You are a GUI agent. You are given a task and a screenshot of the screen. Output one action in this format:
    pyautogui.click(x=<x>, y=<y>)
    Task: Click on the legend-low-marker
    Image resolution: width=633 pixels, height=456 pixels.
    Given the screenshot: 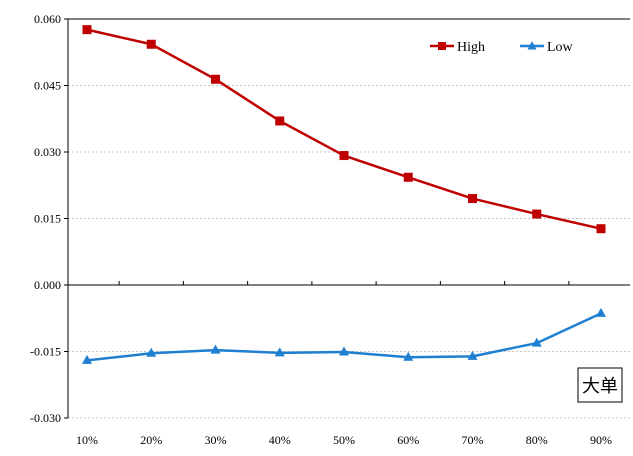 What is the action you would take?
    pyautogui.click(x=532, y=45)
    